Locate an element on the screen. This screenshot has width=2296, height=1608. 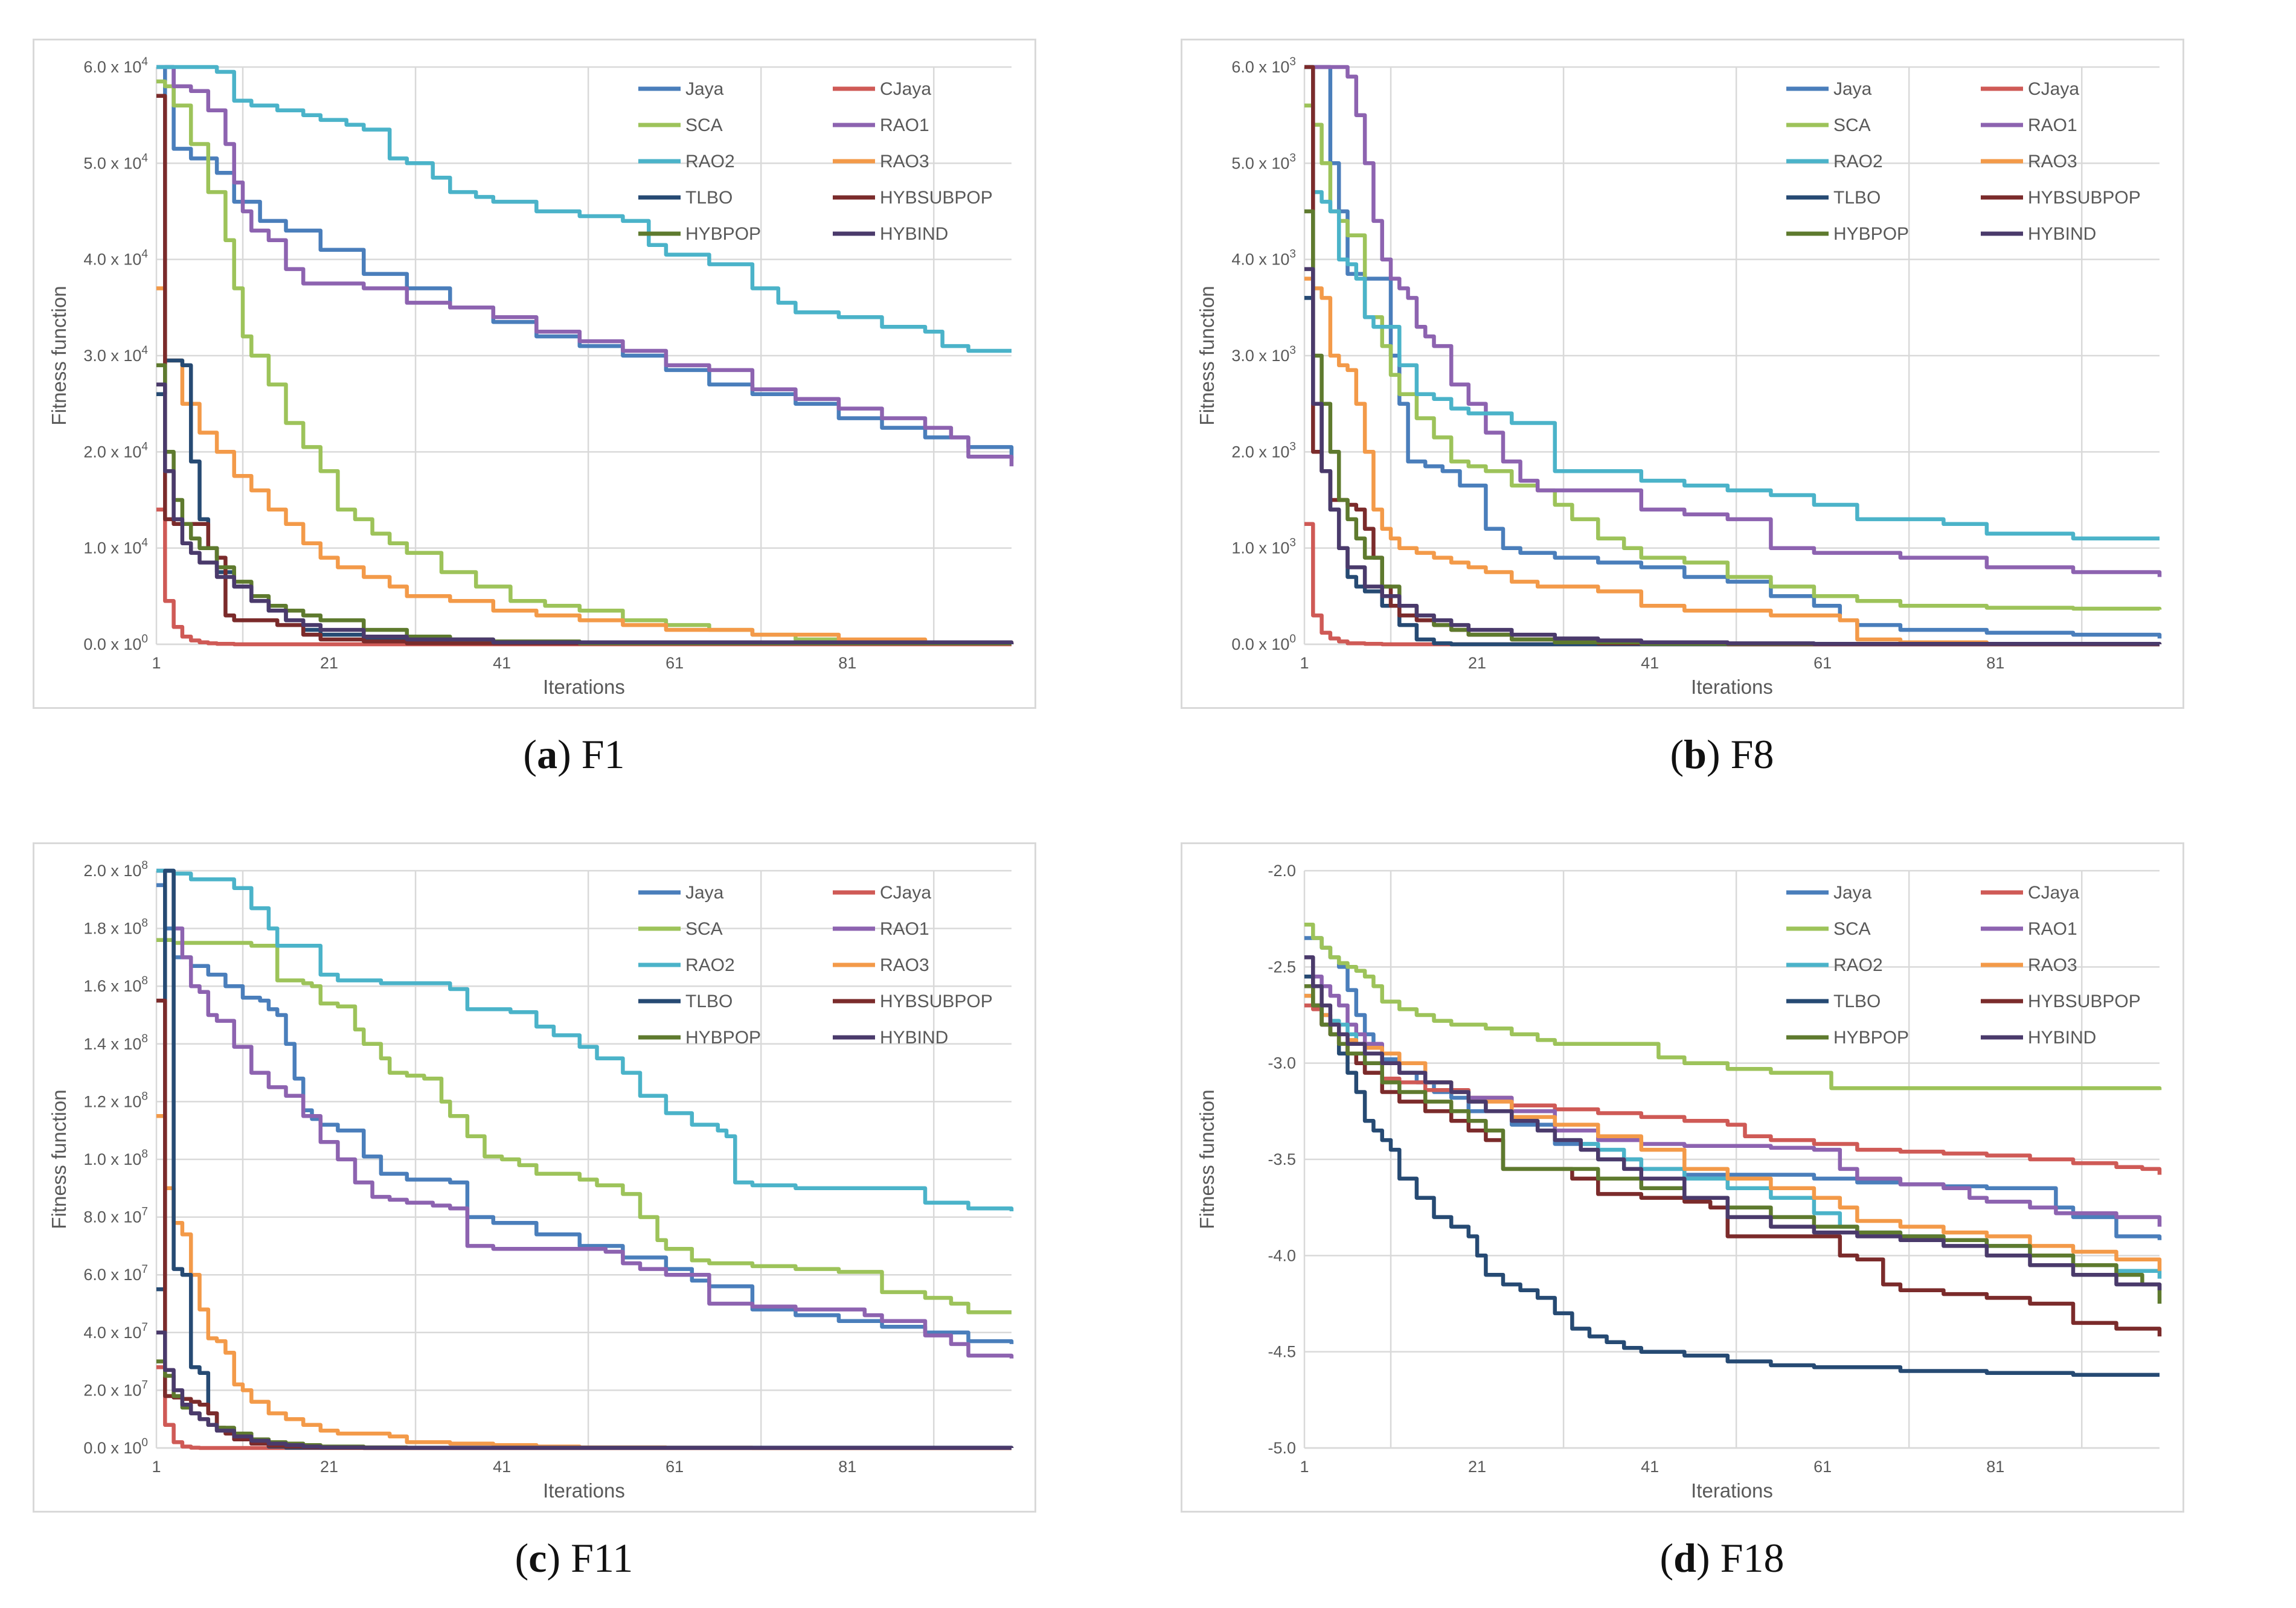
y-tick-label: -3.5 is located at coordinates (1282, 1159).